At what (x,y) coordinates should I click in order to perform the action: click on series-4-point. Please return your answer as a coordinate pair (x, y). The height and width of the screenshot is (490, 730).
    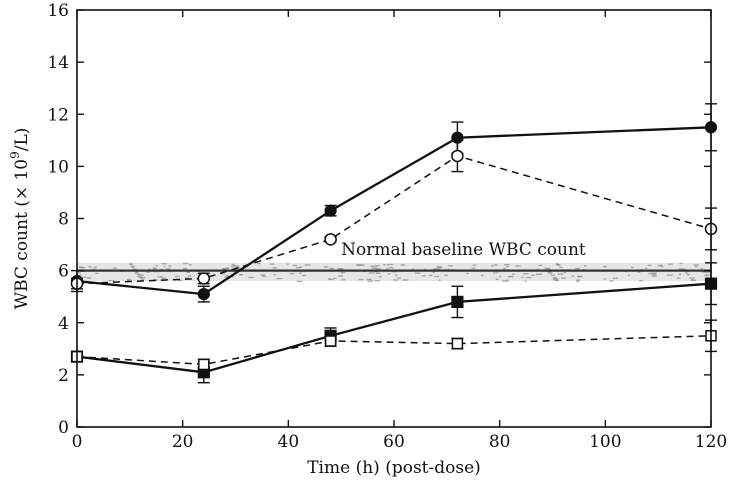
    Looking at the image, I should click on (457, 343).